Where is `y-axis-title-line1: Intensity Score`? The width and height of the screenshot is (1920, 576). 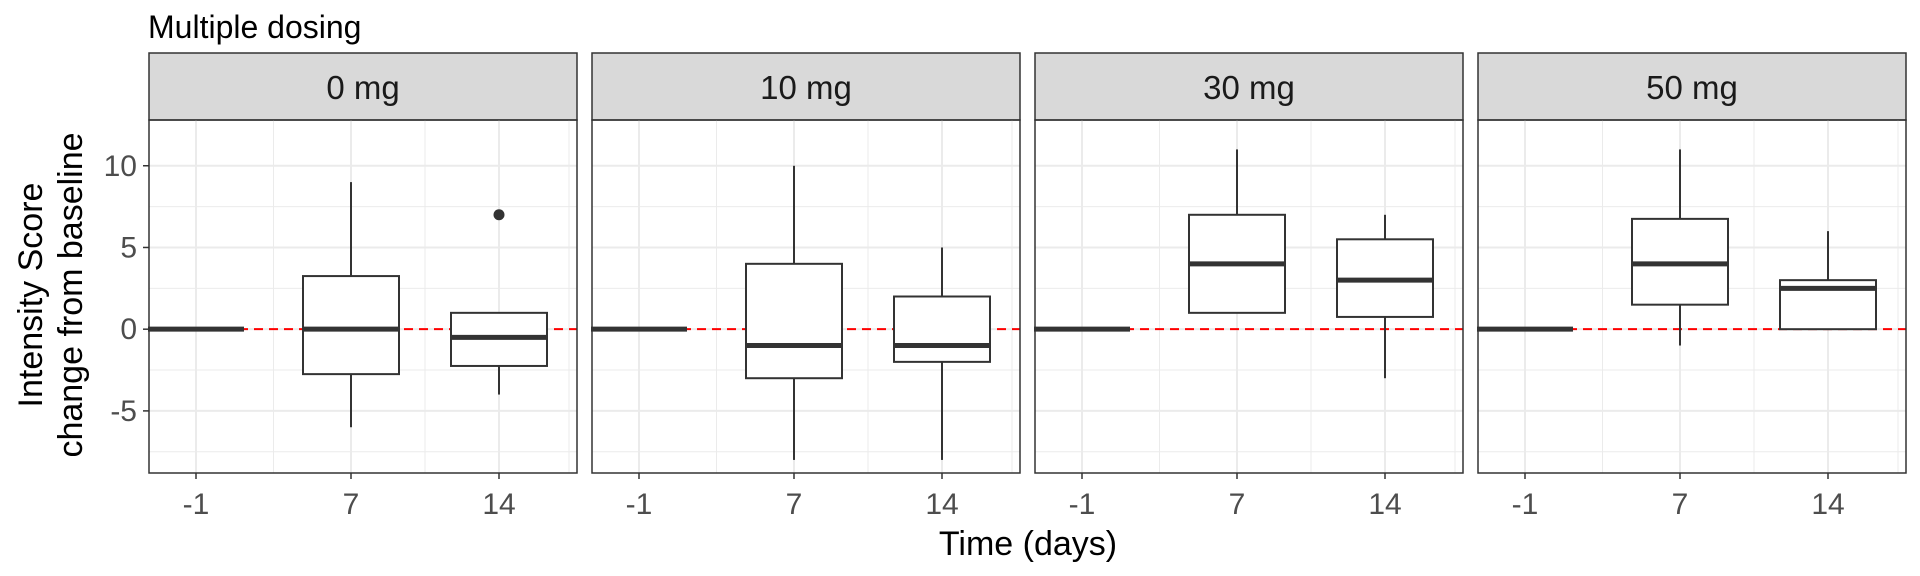
y-axis-title-line1: Intensity Score is located at coordinates (31, 295).